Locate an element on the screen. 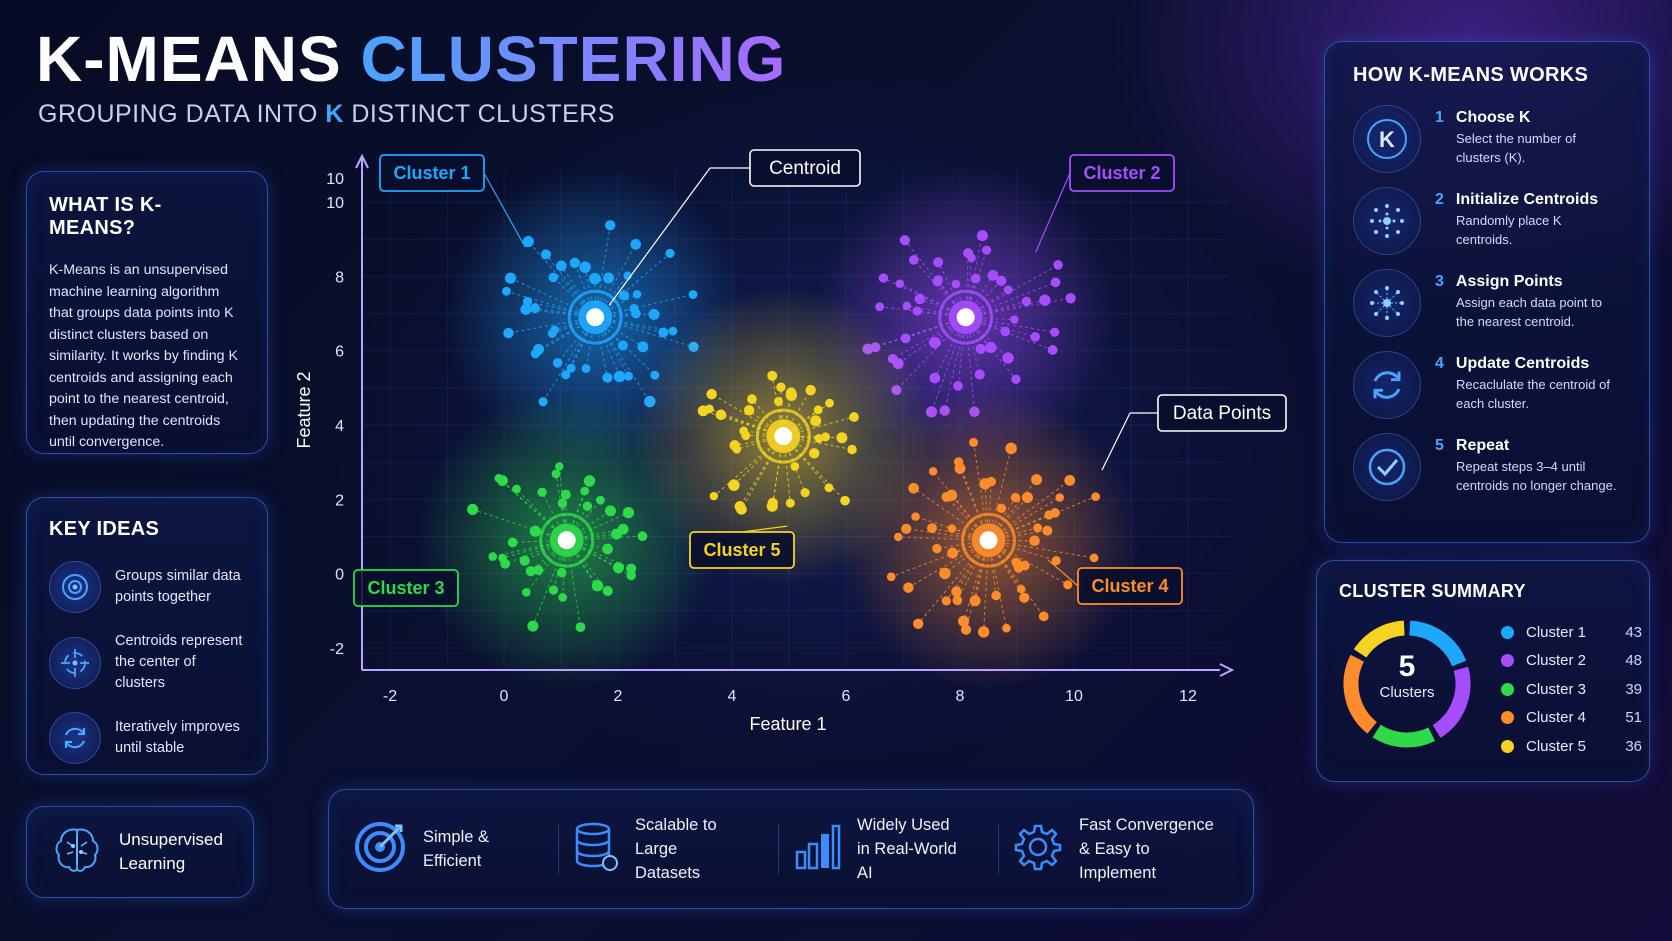 This screenshot has height=941, width=1672. assign-points-icon is located at coordinates (1387, 303).